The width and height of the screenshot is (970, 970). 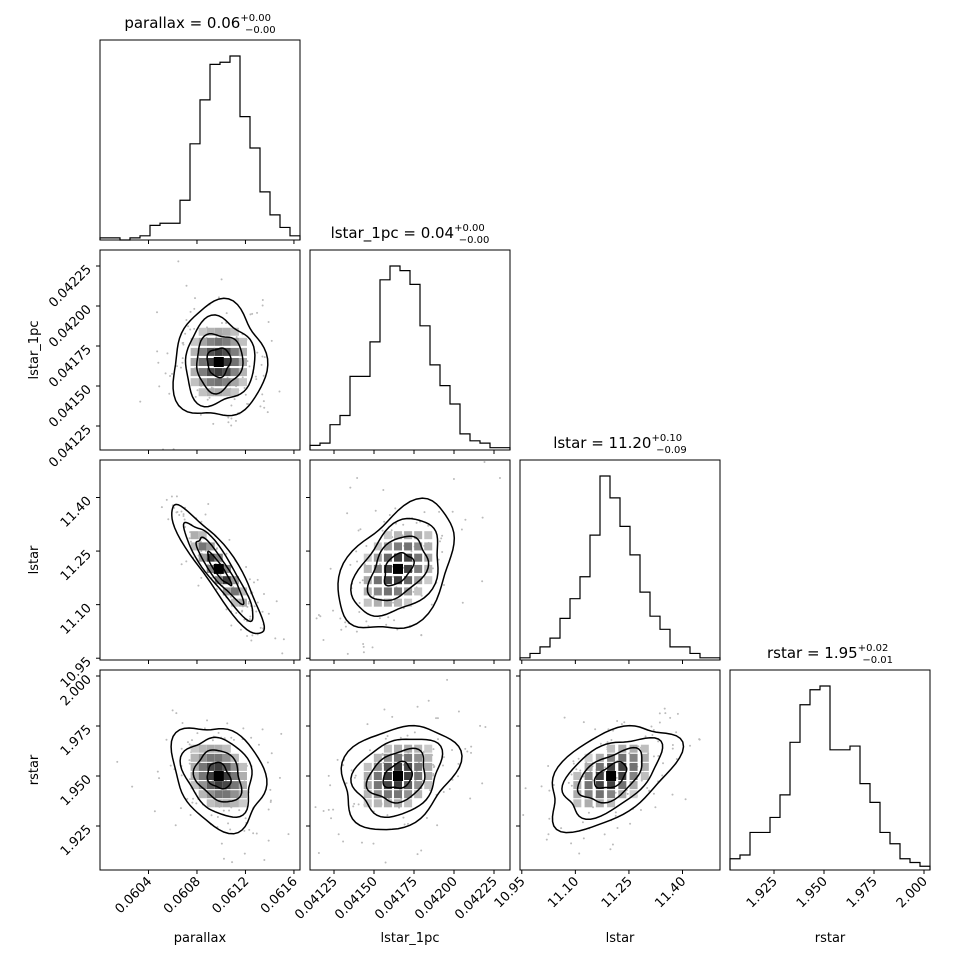 I want to click on y-tick-label: 0.04150, so click(x=70, y=406).